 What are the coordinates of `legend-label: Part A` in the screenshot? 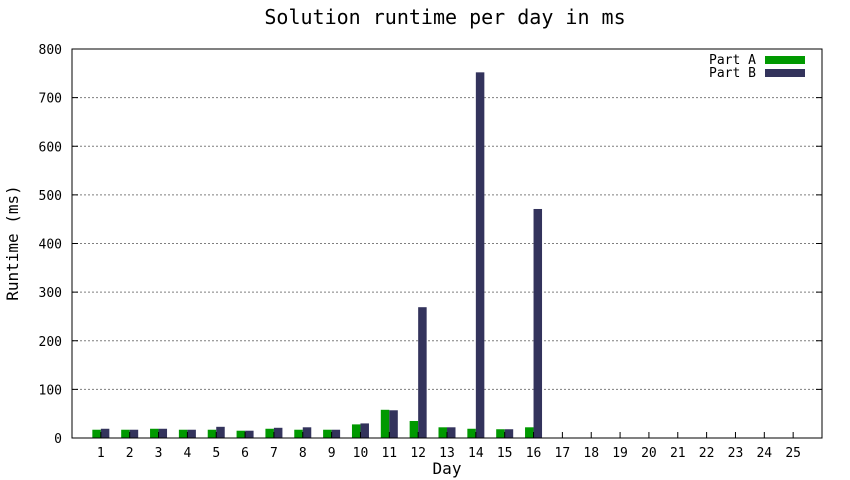 It's located at (732, 60).